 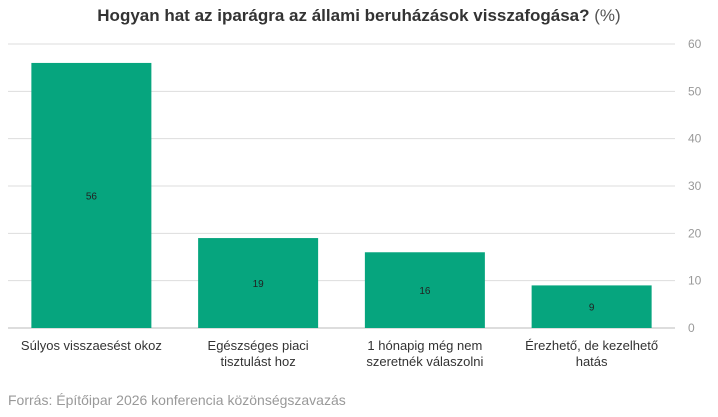 I want to click on y-tick-label: 60, so click(x=695, y=44).